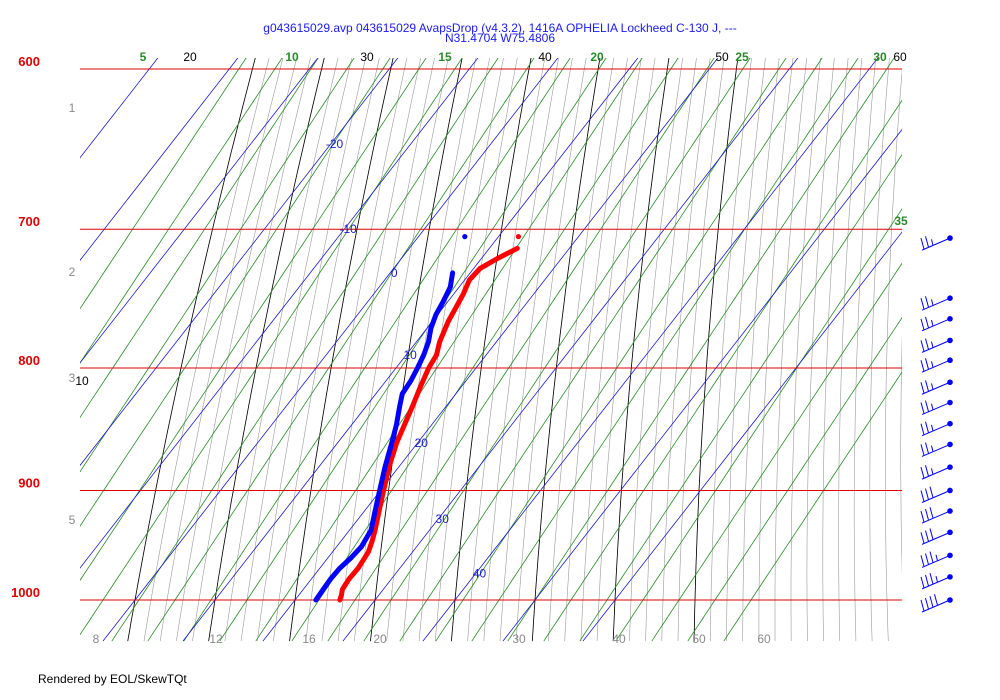  What do you see at coordinates (597, 57) in the screenshot?
I see `mixing-ratio-label: 20` at bounding box center [597, 57].